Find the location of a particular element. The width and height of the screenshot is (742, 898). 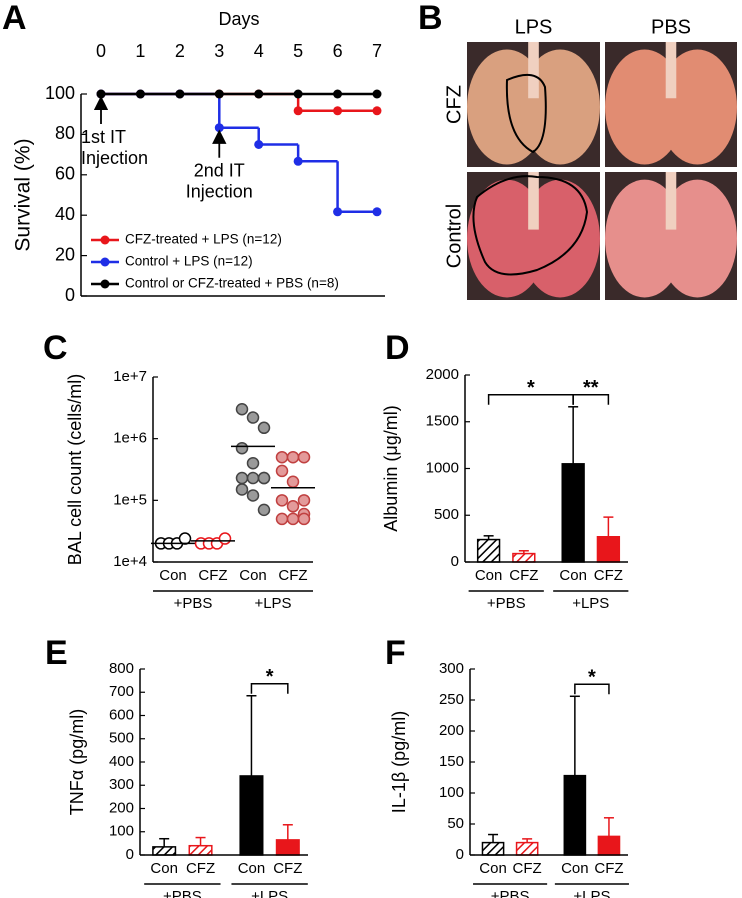

panel-letter: A is located at coordinates (14, 18).